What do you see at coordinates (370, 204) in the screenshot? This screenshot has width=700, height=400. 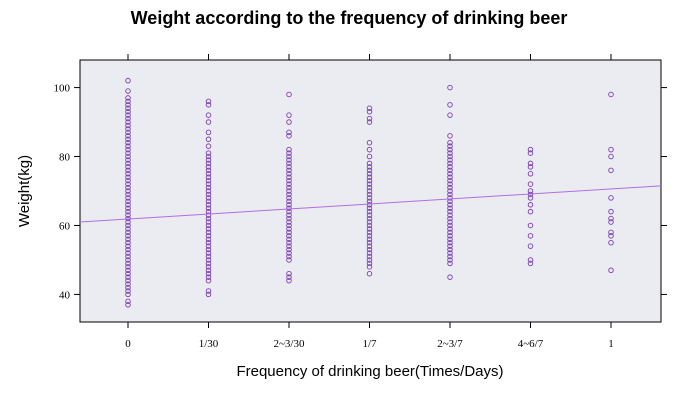 I see `regression-line` at bounding box center [370, 204].